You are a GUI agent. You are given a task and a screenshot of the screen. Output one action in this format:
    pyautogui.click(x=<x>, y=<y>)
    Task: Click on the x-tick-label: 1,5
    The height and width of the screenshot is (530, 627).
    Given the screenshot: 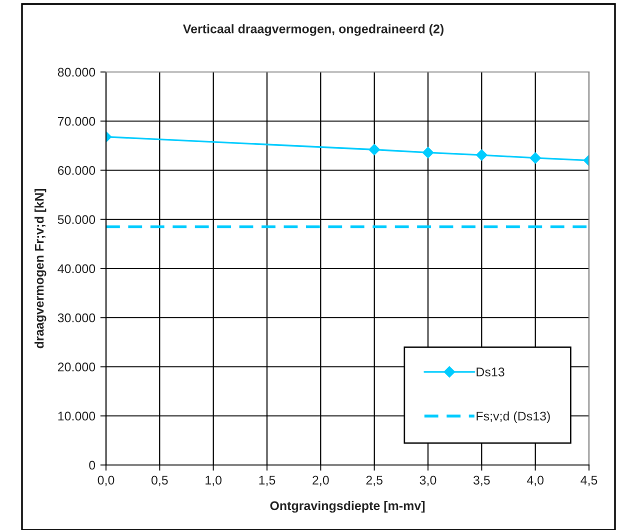 What is the action you would take?
    pyautogui.click(x=267, y=481)
    